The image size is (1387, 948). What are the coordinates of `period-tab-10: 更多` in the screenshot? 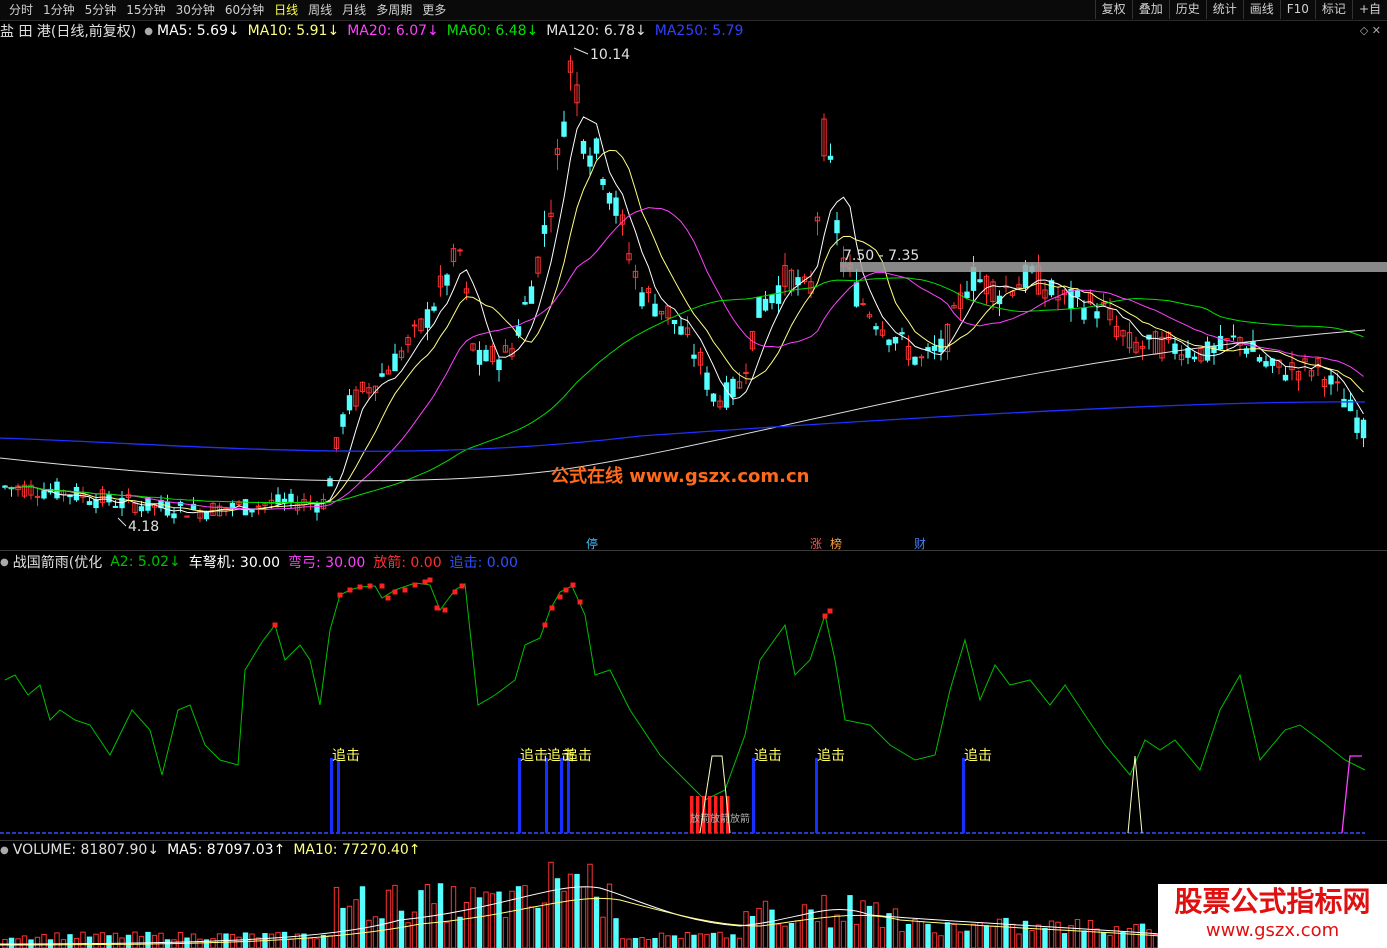 It's located at (434, 10).